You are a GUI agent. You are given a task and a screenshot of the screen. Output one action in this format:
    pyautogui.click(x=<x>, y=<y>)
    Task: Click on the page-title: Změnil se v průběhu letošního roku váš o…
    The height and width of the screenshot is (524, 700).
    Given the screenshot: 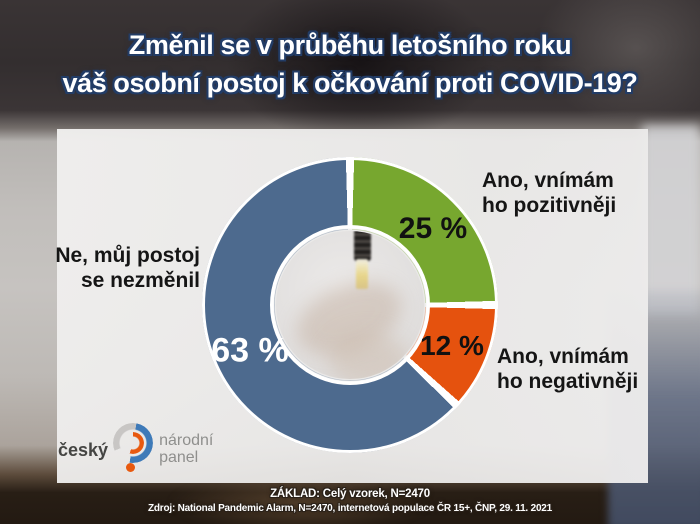 What is the action you would take?
    pyautogui.click(x=350, y=64)
    